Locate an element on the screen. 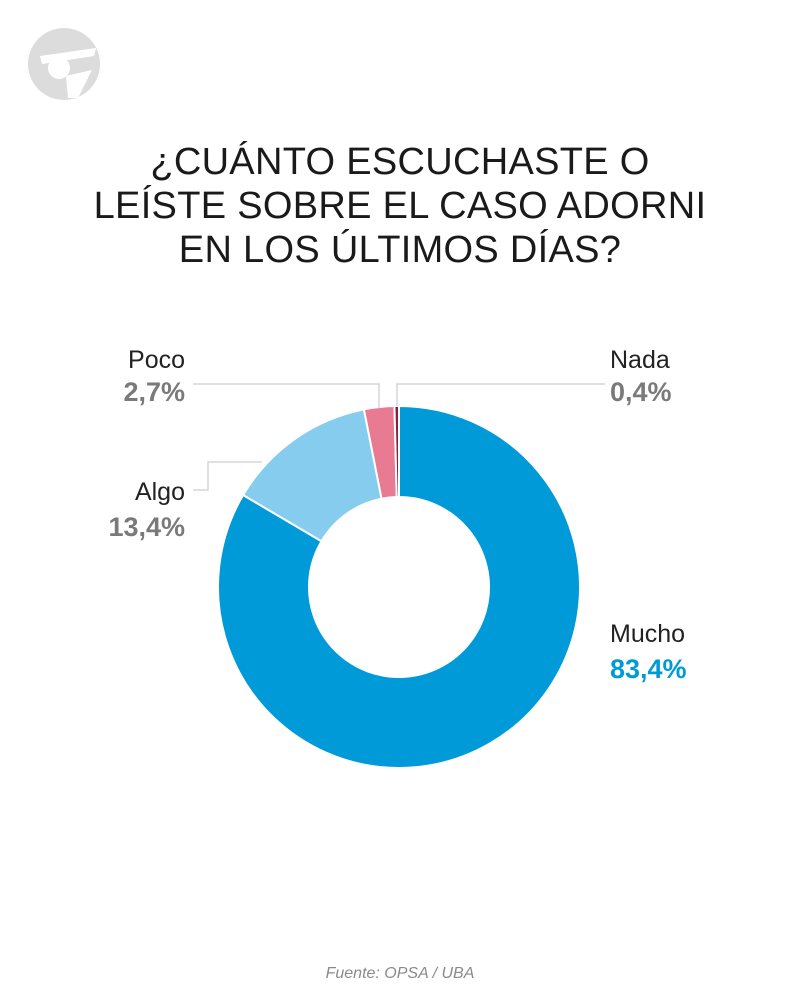 This screenshot has width=800, height=1000. slice-label-nada: Nada is located at coordinates (640, 360).